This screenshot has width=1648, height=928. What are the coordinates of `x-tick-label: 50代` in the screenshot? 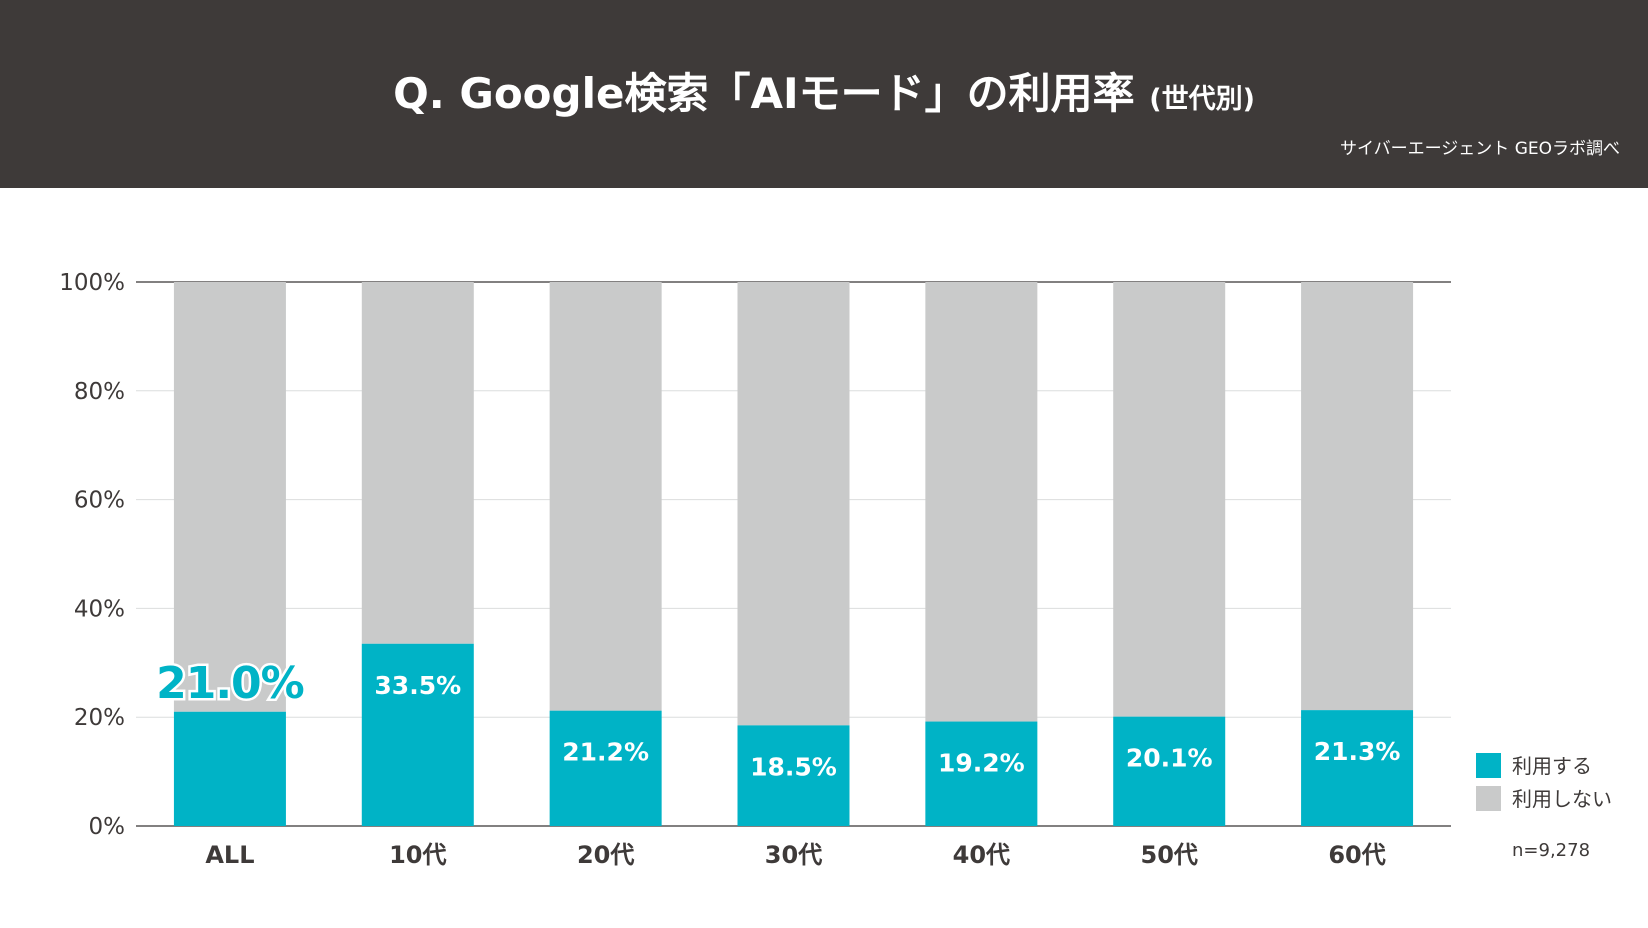 It's located at (1169, 855).